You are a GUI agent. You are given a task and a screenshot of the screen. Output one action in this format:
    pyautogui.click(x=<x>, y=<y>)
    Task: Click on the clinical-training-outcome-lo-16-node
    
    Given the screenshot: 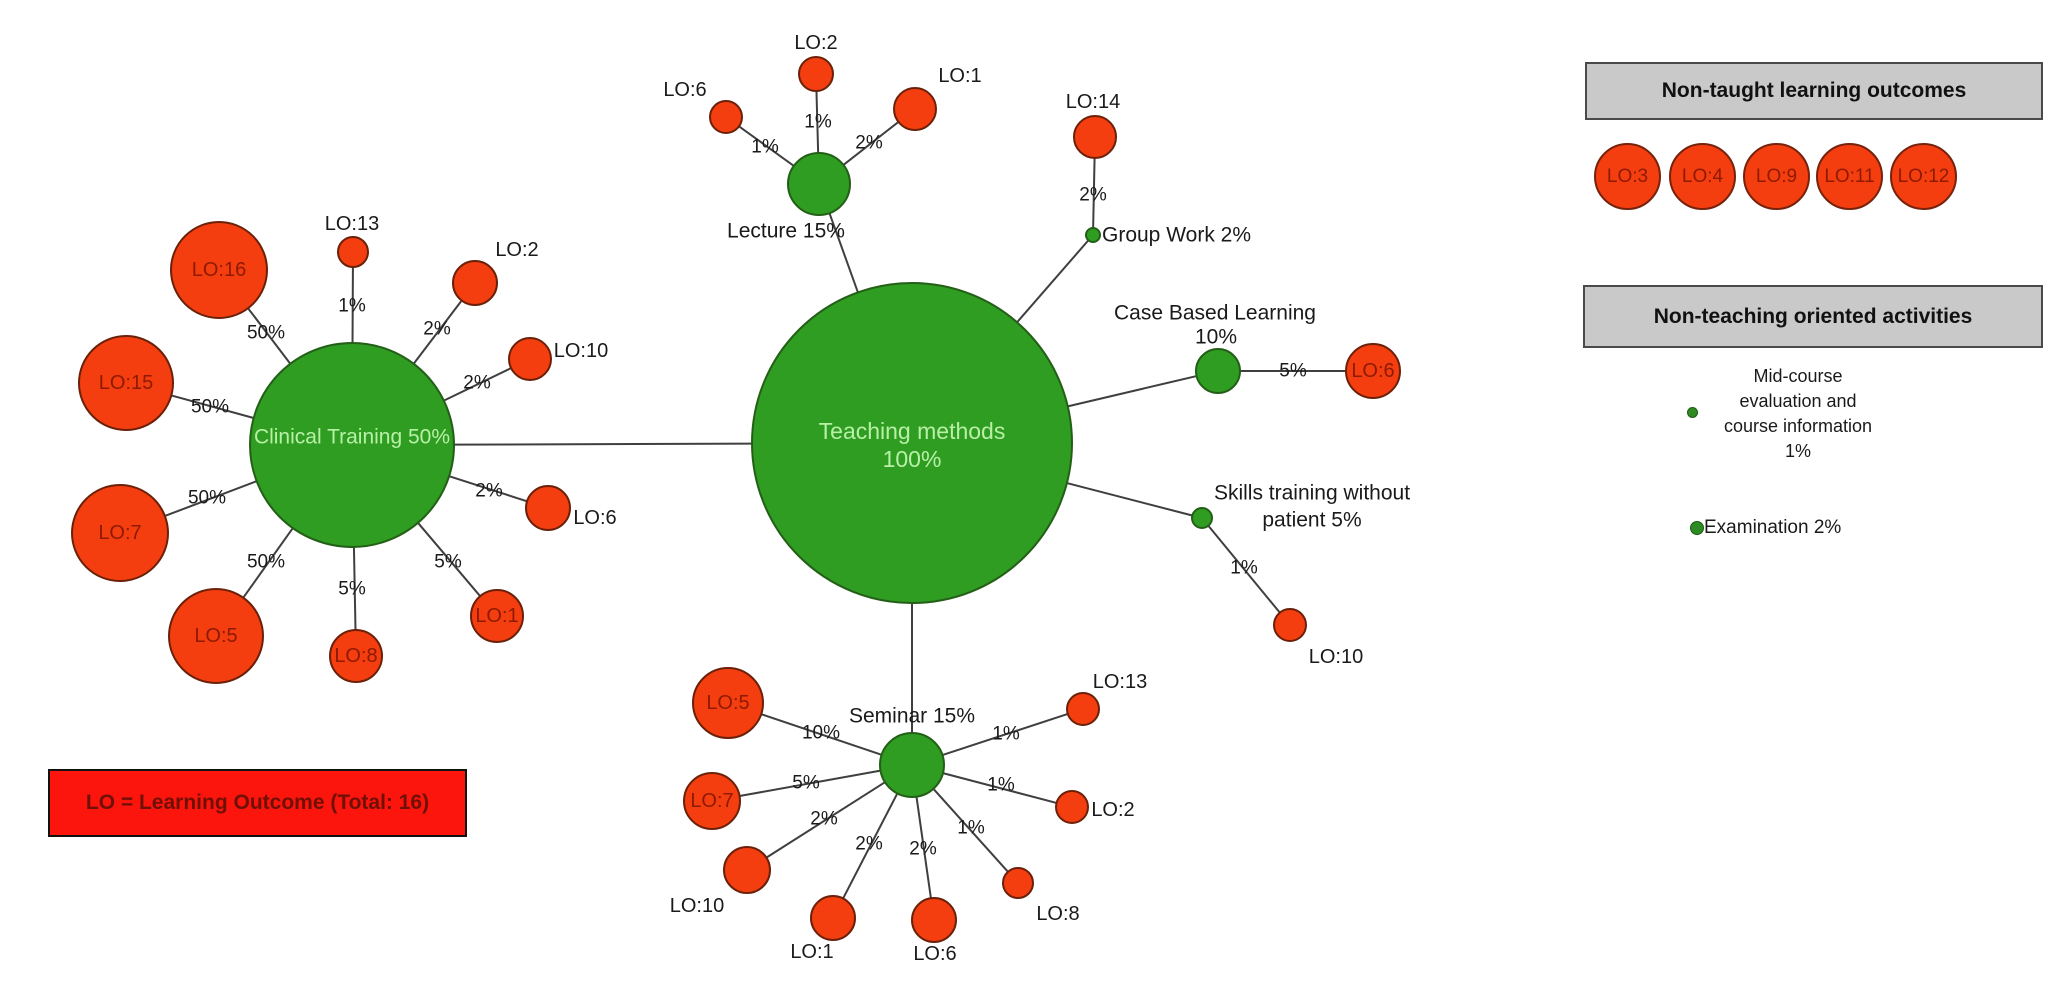 What is the action you would take?
    pyautogui.click(x=219, y=270)
    